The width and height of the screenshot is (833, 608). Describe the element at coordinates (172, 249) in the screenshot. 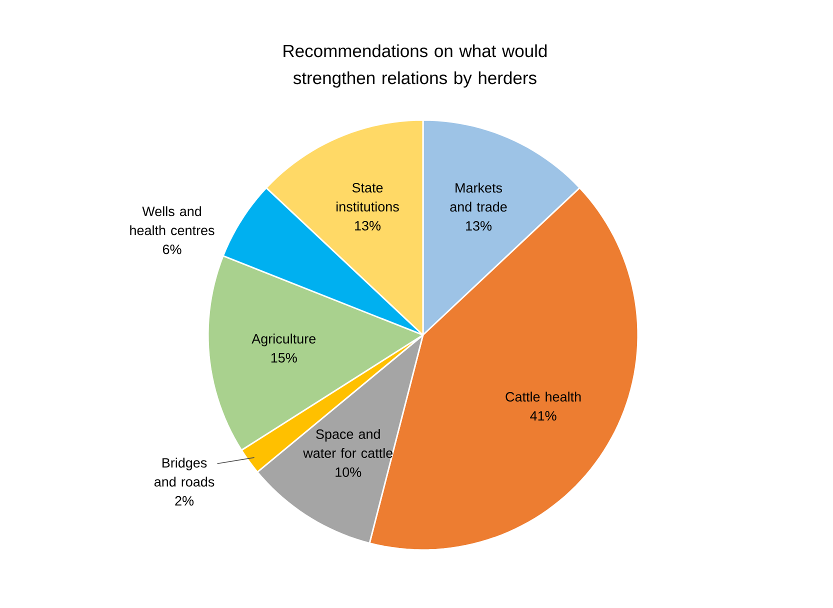

I see `data-label: 6%` at that location.